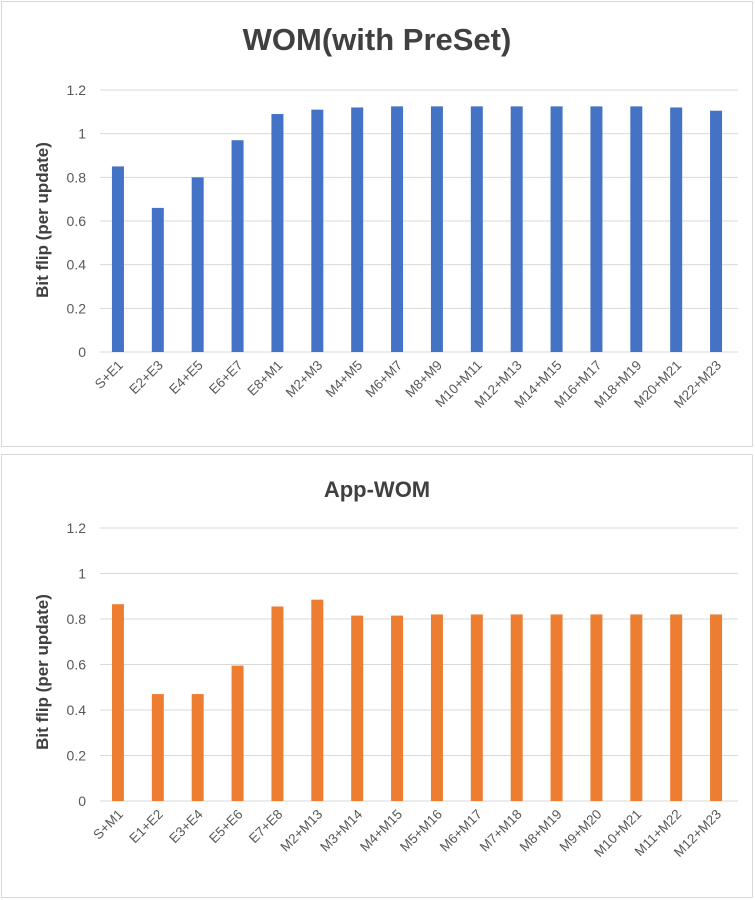 This screenshot has width=755, height=900. I want to click on x-tick-label: M7+M18, so click(501, 831).